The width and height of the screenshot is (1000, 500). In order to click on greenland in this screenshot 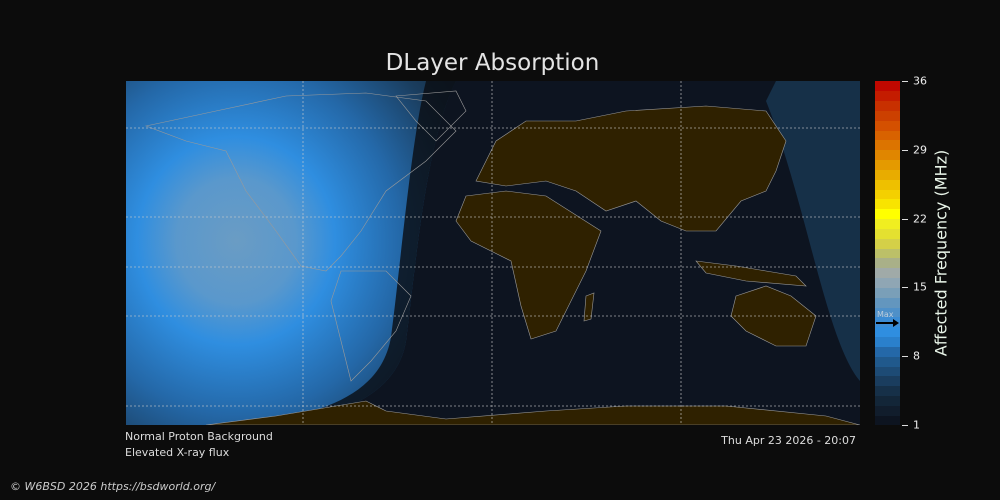, I will do `click(431, 116)`.